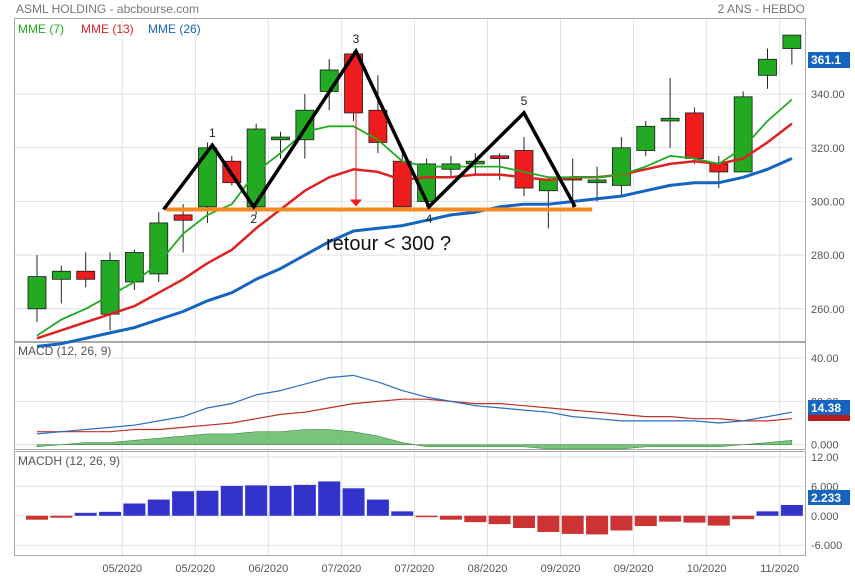 The height and width of the screenshot is (585, 855). Describe the element at coordinates (826, 498) in the screenshot. I see `macdh-value: 2.233` at that location.